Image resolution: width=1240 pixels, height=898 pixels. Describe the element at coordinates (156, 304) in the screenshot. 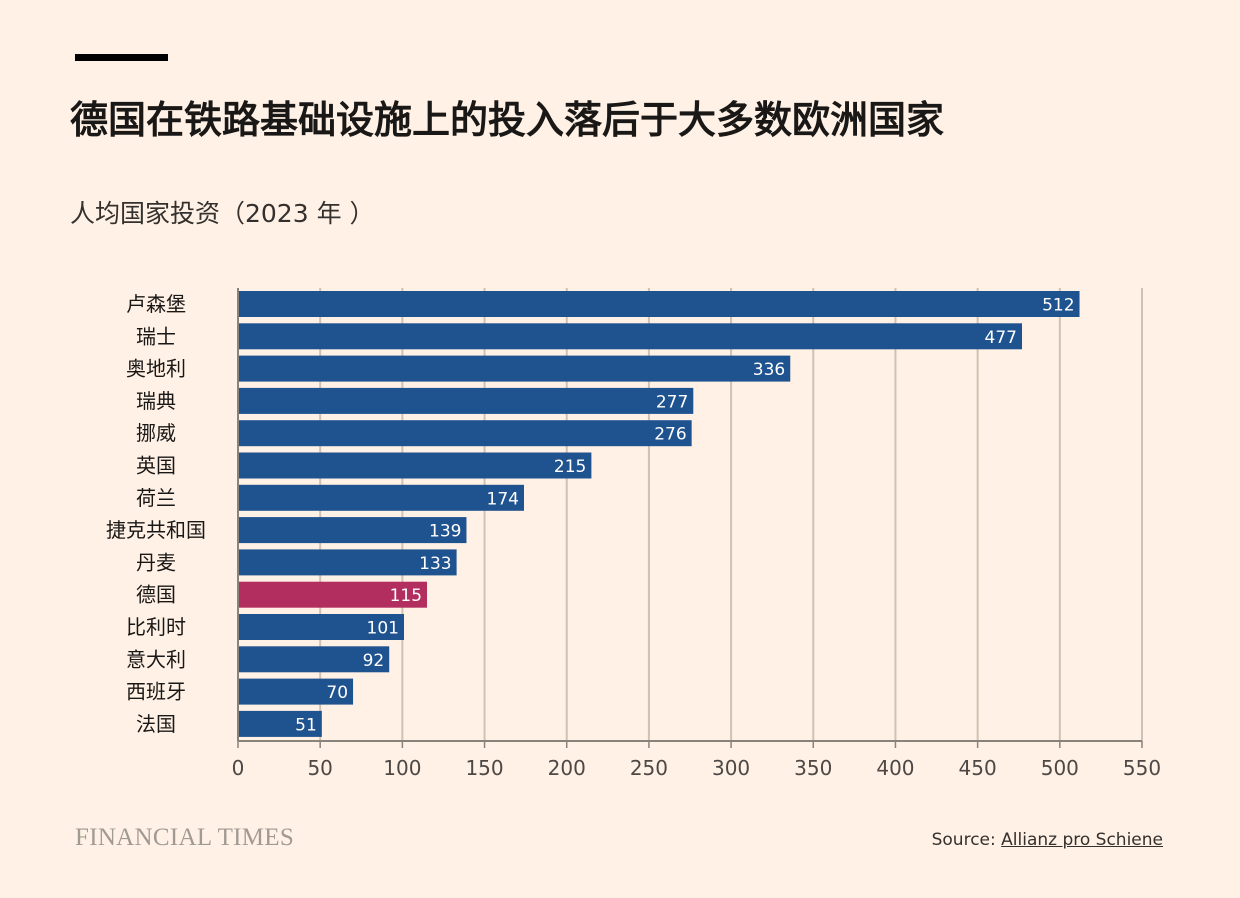

I see `category-label: 卢森堡` at that location.